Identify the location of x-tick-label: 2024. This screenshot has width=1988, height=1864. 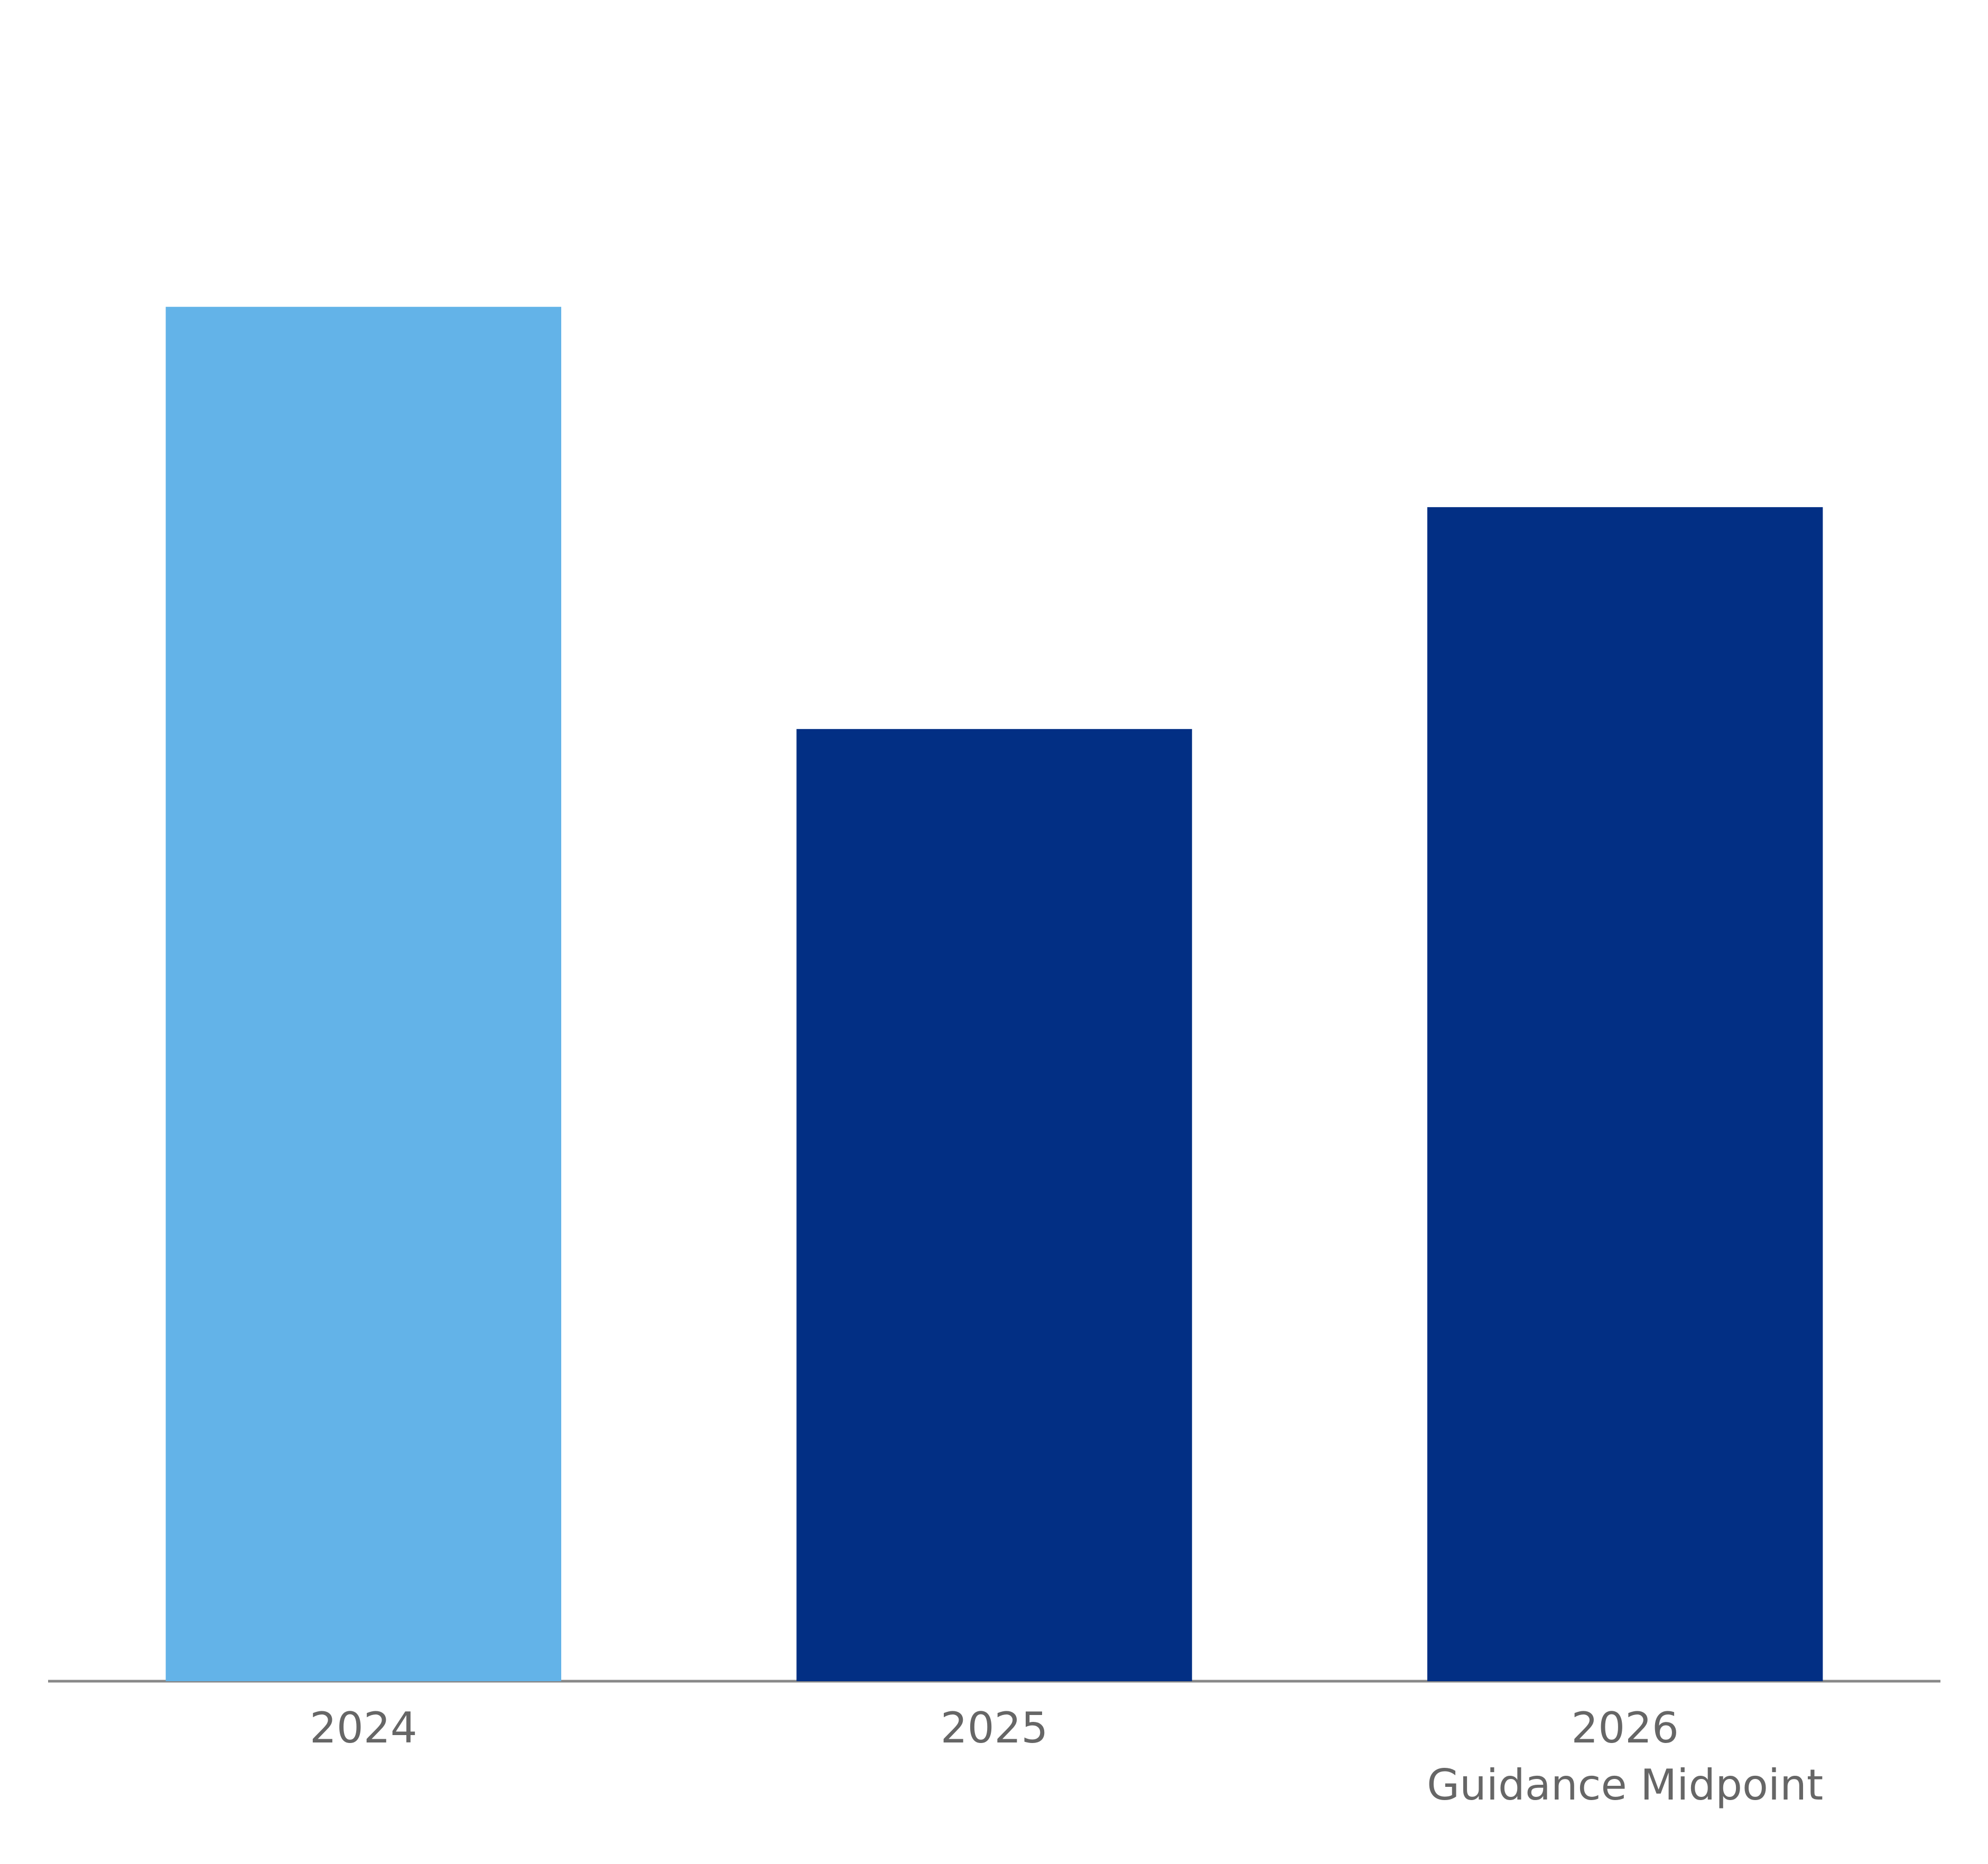
(364, 1728).